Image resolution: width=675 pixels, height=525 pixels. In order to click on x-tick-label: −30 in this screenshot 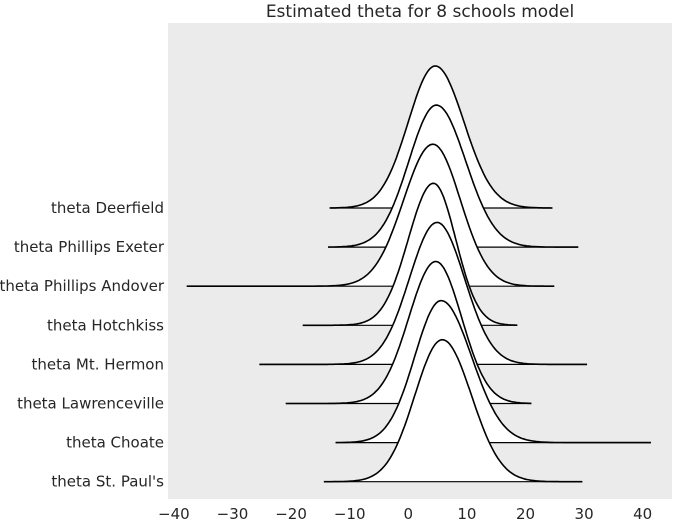, I will do `click(233, 514)`.